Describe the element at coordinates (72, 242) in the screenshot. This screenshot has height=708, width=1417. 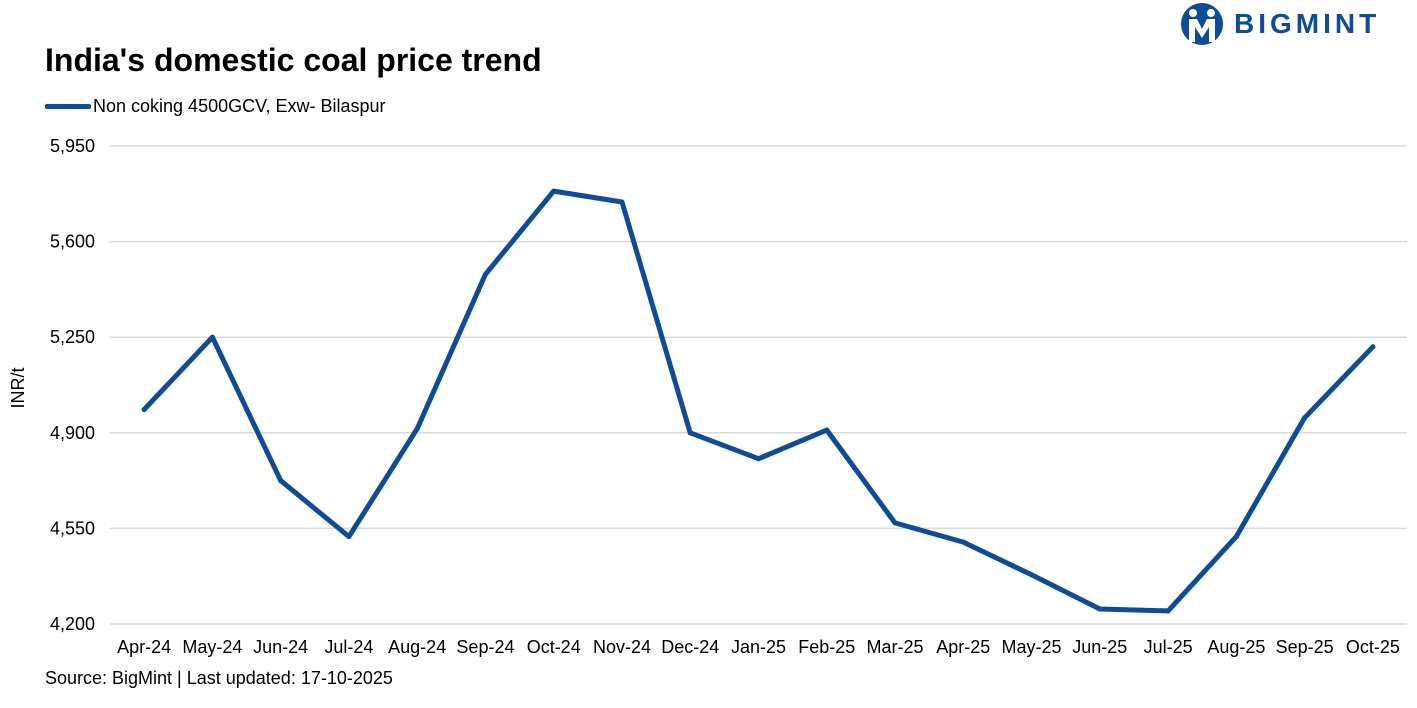
I see `y-tick-label: 5,600` at that location.